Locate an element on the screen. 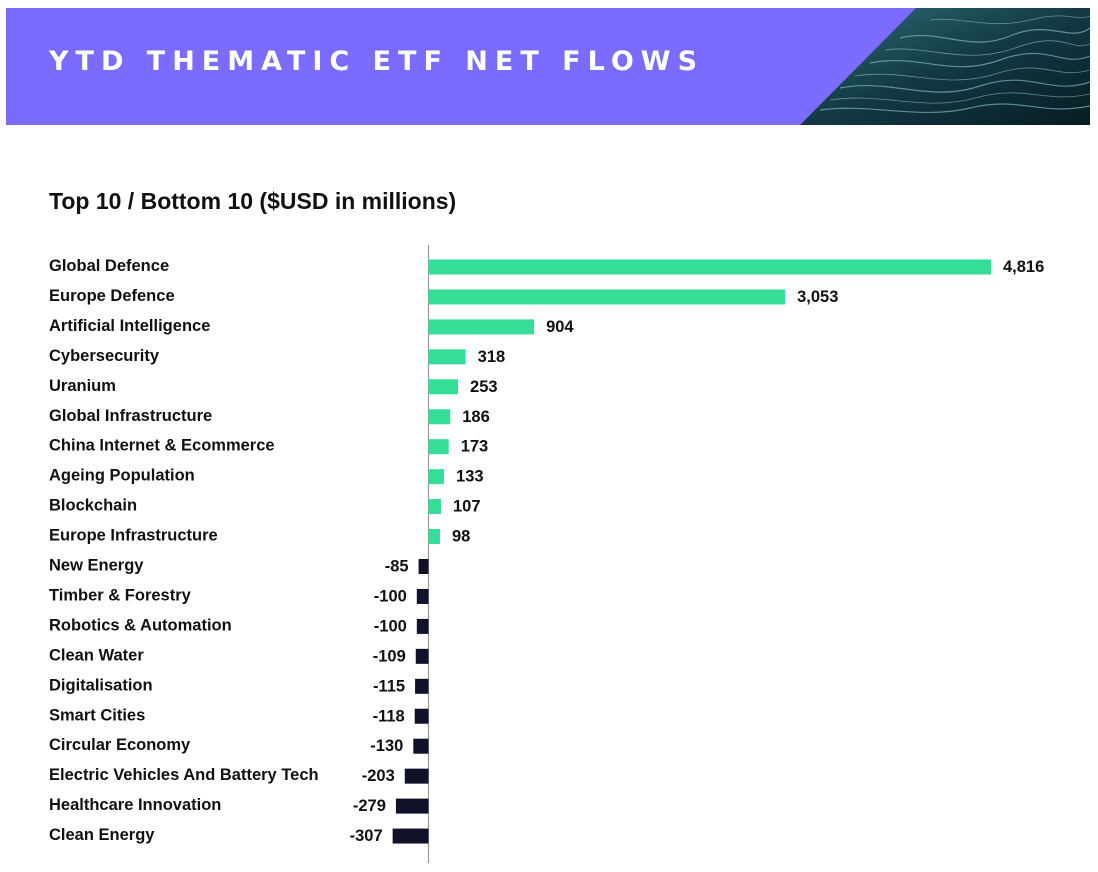  category-label: Circular Economy is located at coordinates (120, 745).